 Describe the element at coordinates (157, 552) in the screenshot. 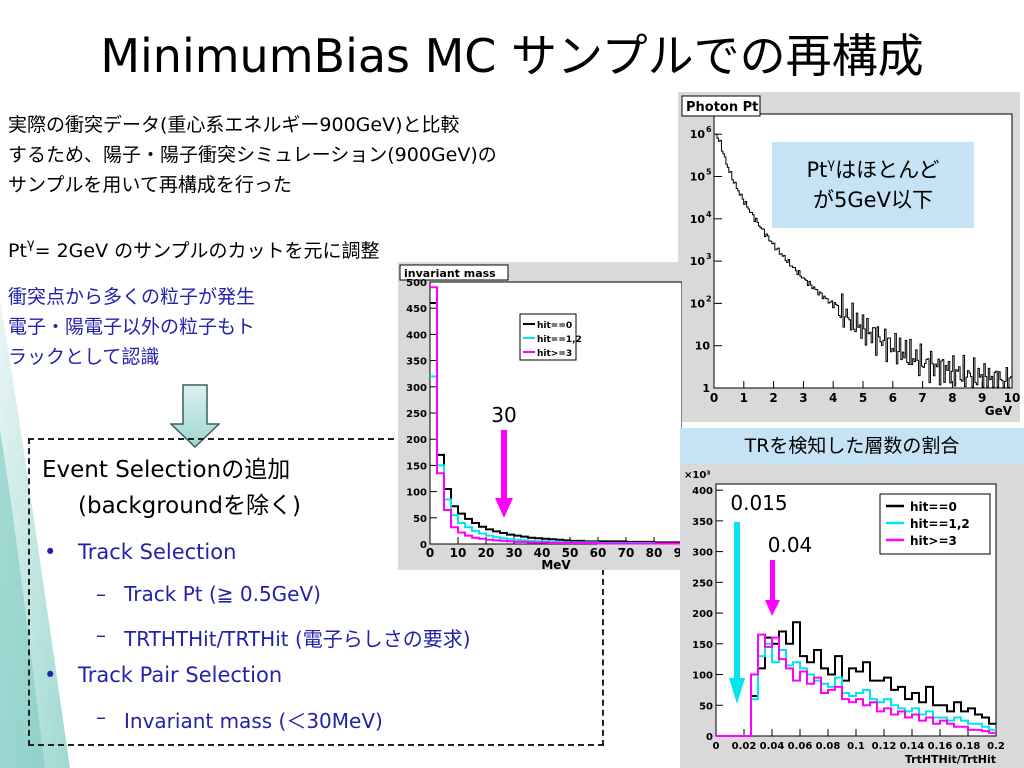

I see `list-item-label: Track Selection` at that location.